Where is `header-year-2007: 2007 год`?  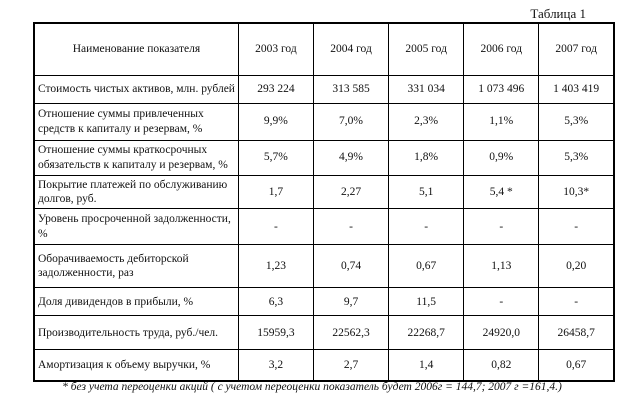
header-year-2007: 2007 год is located at coordinates (576, 49).